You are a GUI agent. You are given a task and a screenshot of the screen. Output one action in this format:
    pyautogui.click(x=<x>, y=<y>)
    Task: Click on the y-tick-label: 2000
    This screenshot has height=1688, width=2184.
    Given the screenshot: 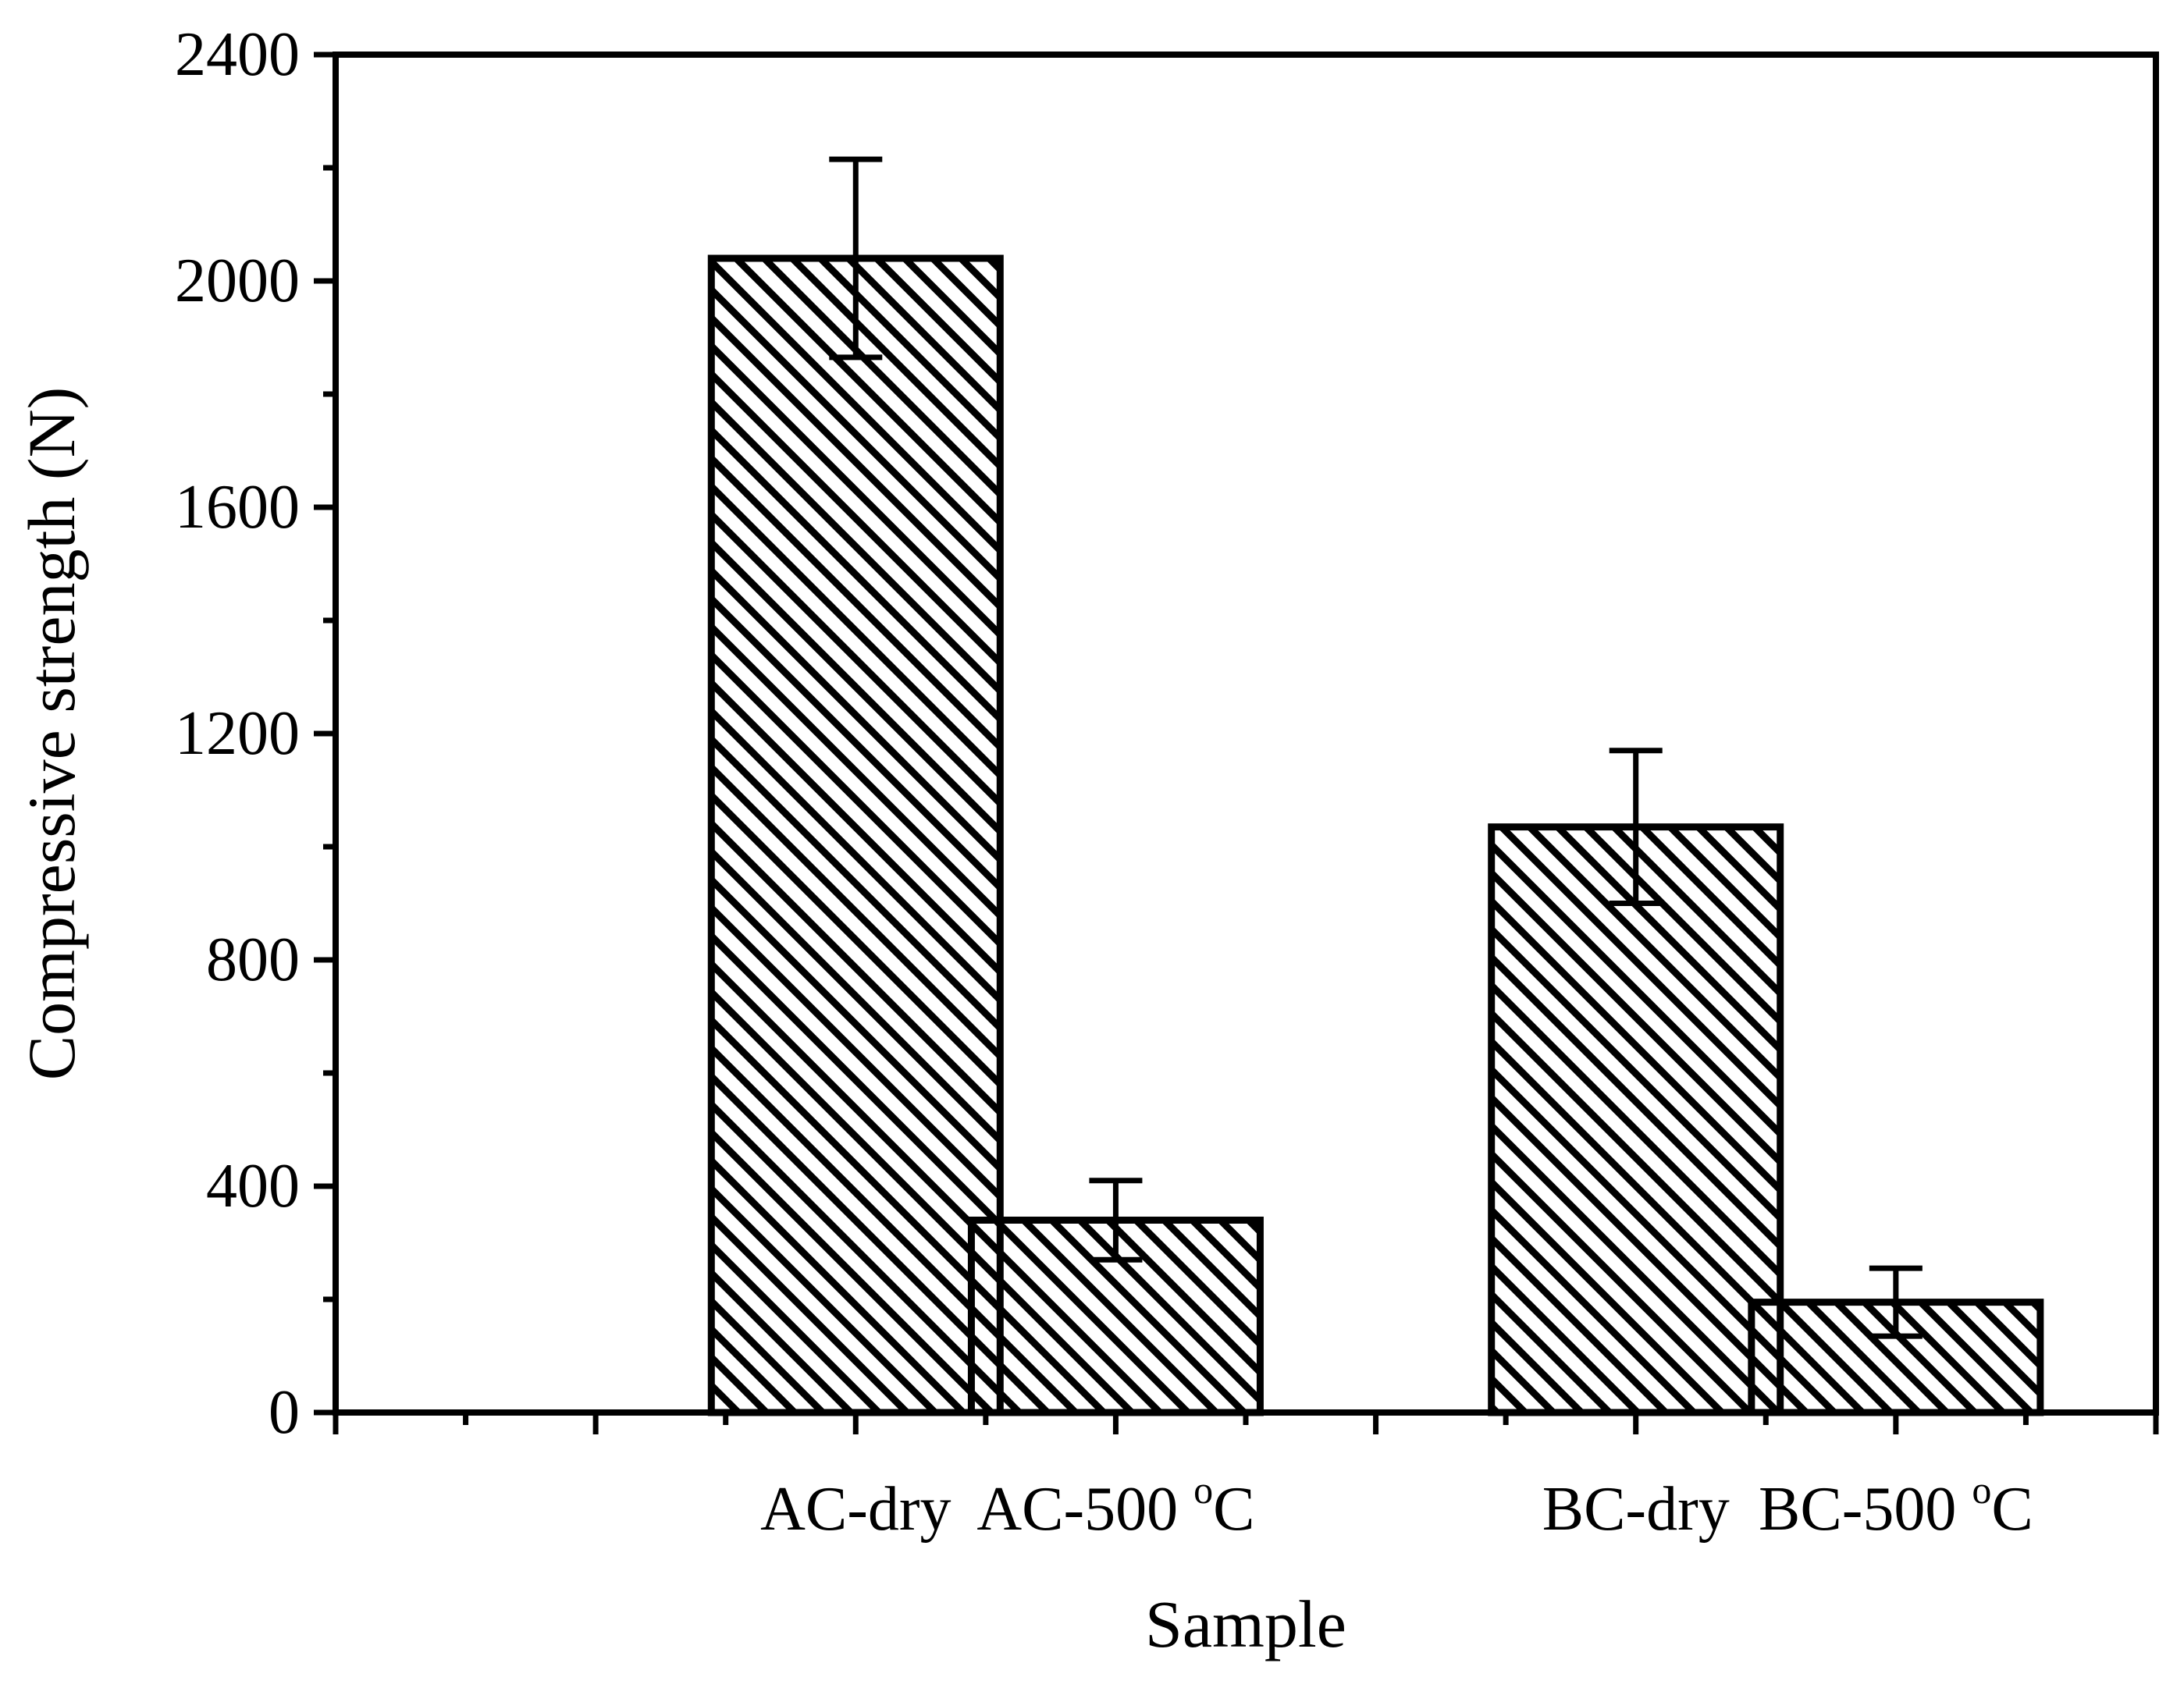 What is the action you would take?
    pyautogui.click(x=237, y=281)
    